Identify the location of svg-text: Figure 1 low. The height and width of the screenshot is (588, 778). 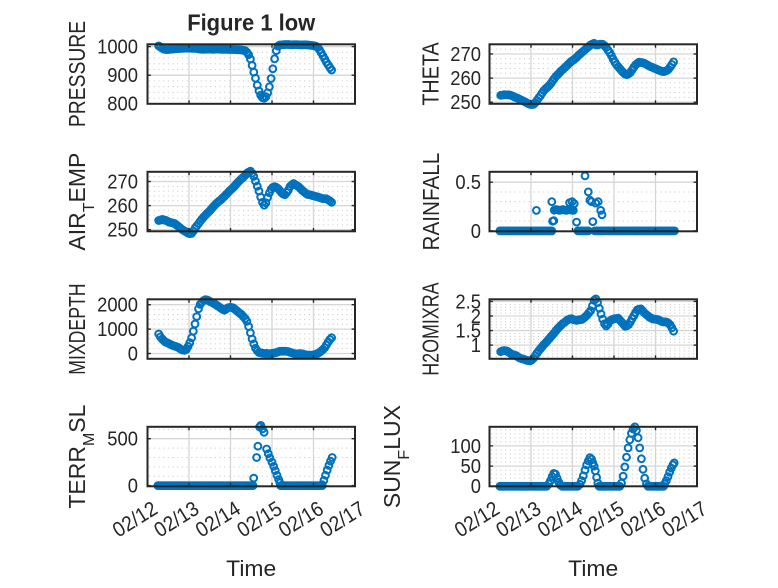
(251, 23).